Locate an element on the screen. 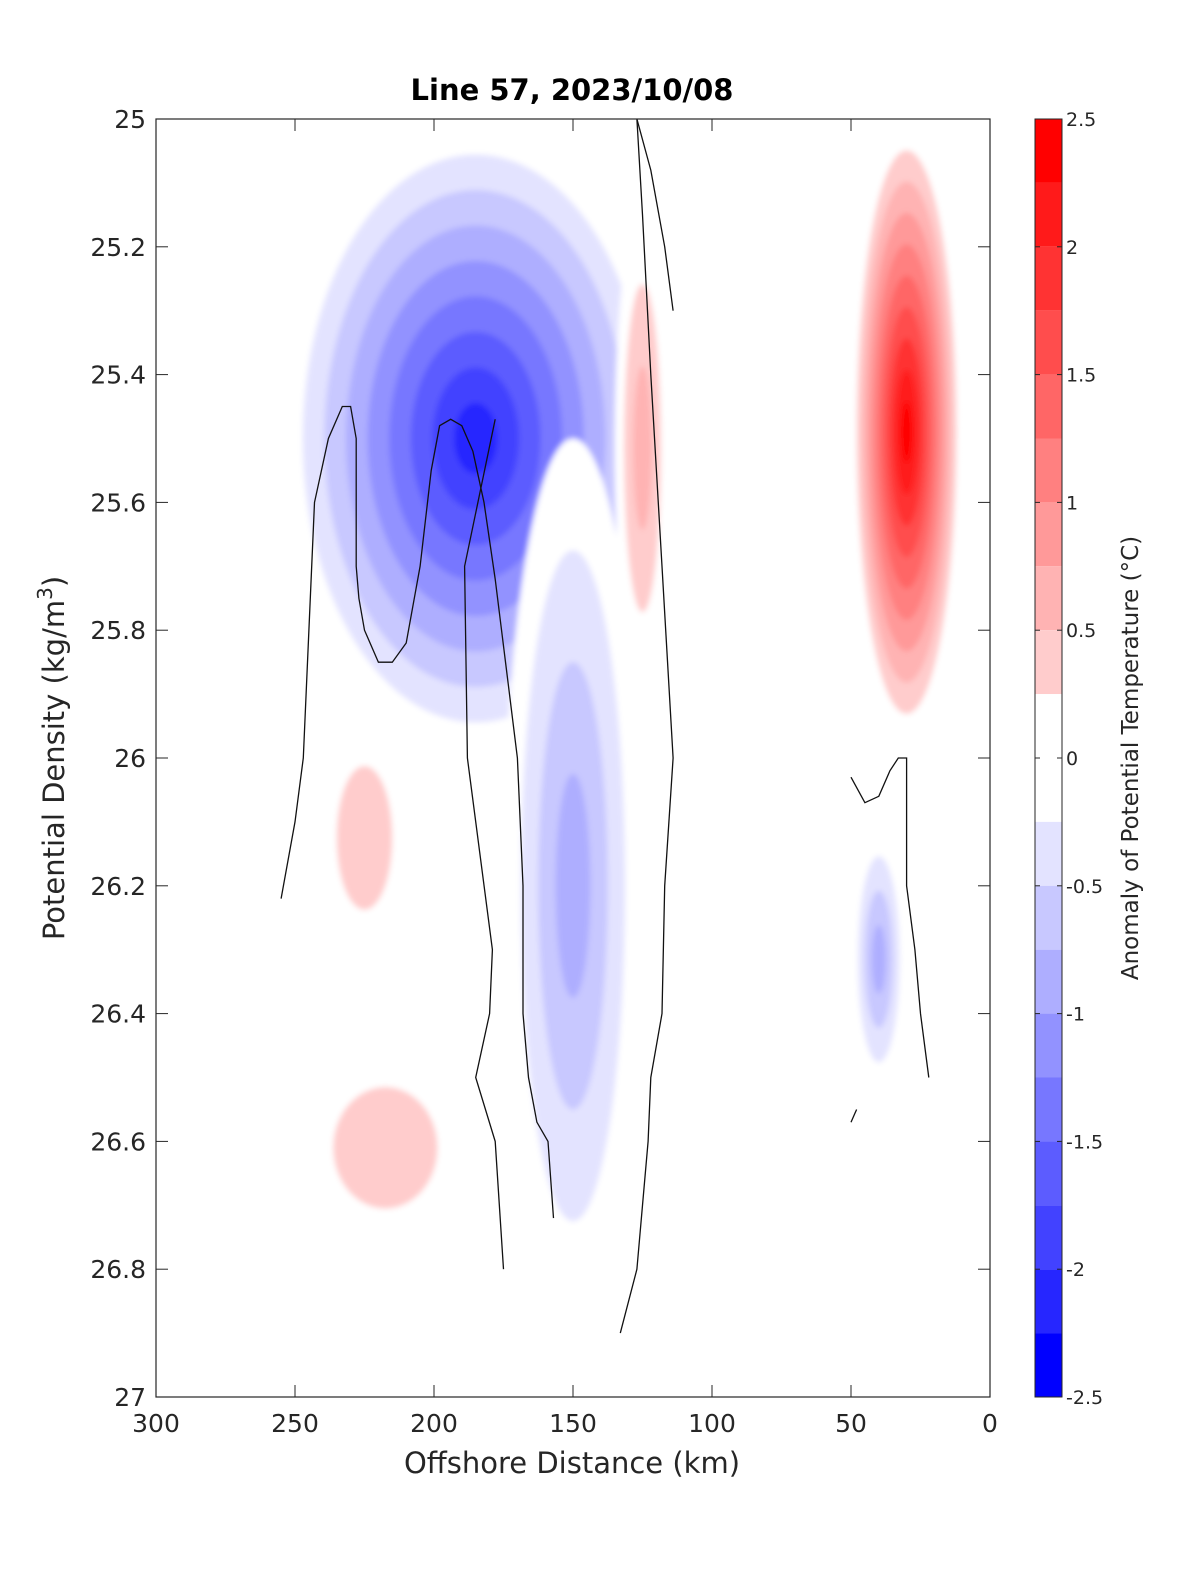 The width and height of the screenshot is (1200, 1575). y-axis-label: Potential Density (kg/m3) is located at coordinates (52, 758).